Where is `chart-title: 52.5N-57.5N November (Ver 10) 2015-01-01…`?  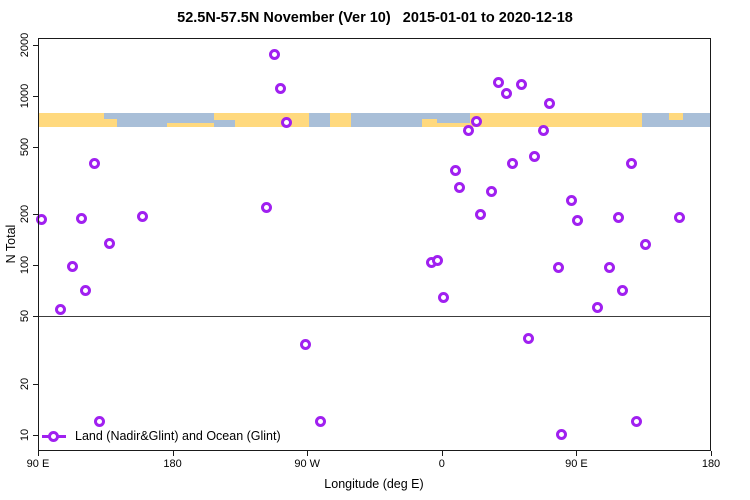
chart-title: 52.5N-57.5N November (Ver 10) 2015-01-01… is located at coordinates (375, 18).